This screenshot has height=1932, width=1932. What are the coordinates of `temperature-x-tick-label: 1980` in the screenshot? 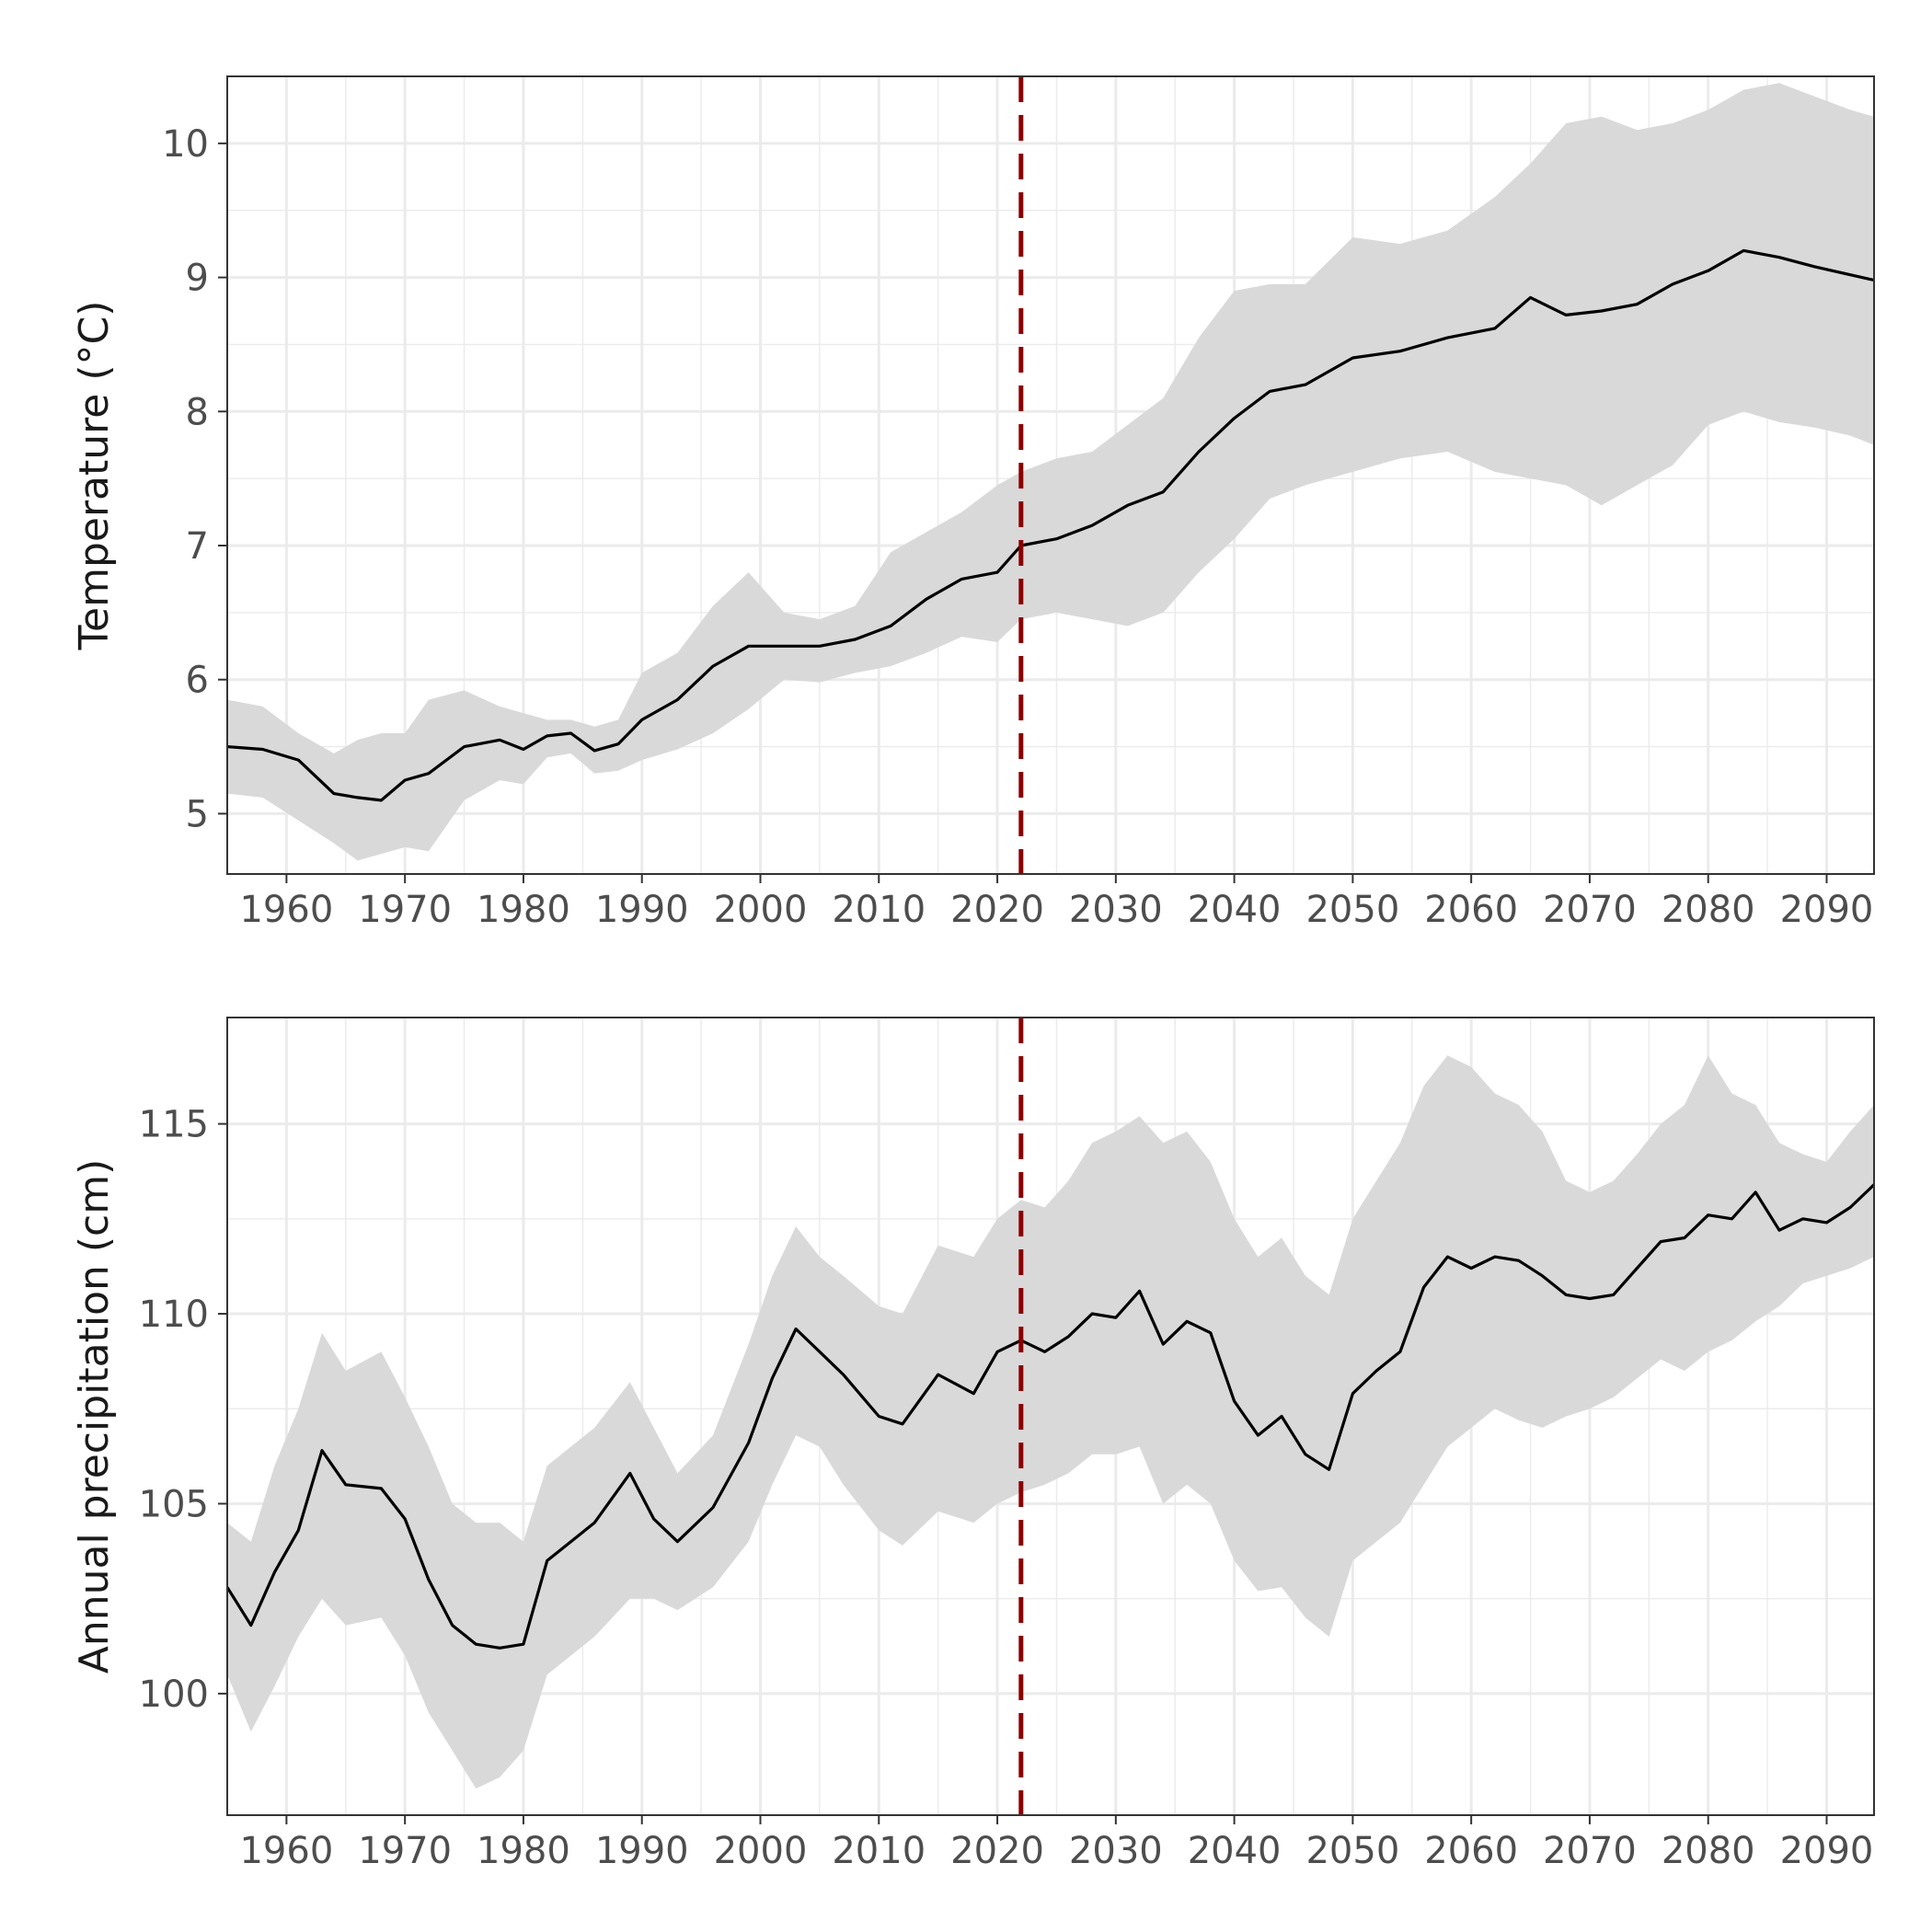 It's located at (523, 910).